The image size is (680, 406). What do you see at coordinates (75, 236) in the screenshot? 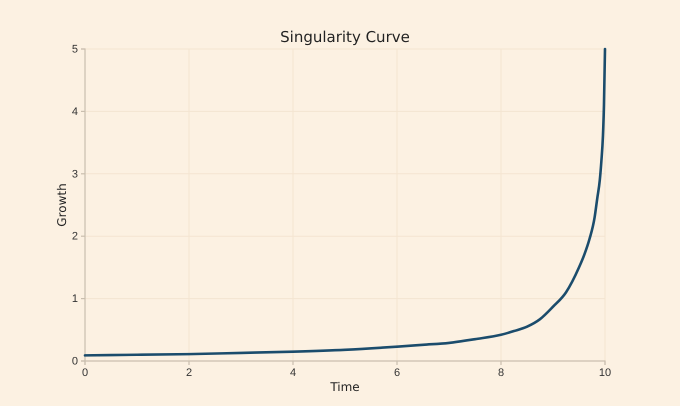
I see `y-tick-label: 2` at bounding box center [75, 236].